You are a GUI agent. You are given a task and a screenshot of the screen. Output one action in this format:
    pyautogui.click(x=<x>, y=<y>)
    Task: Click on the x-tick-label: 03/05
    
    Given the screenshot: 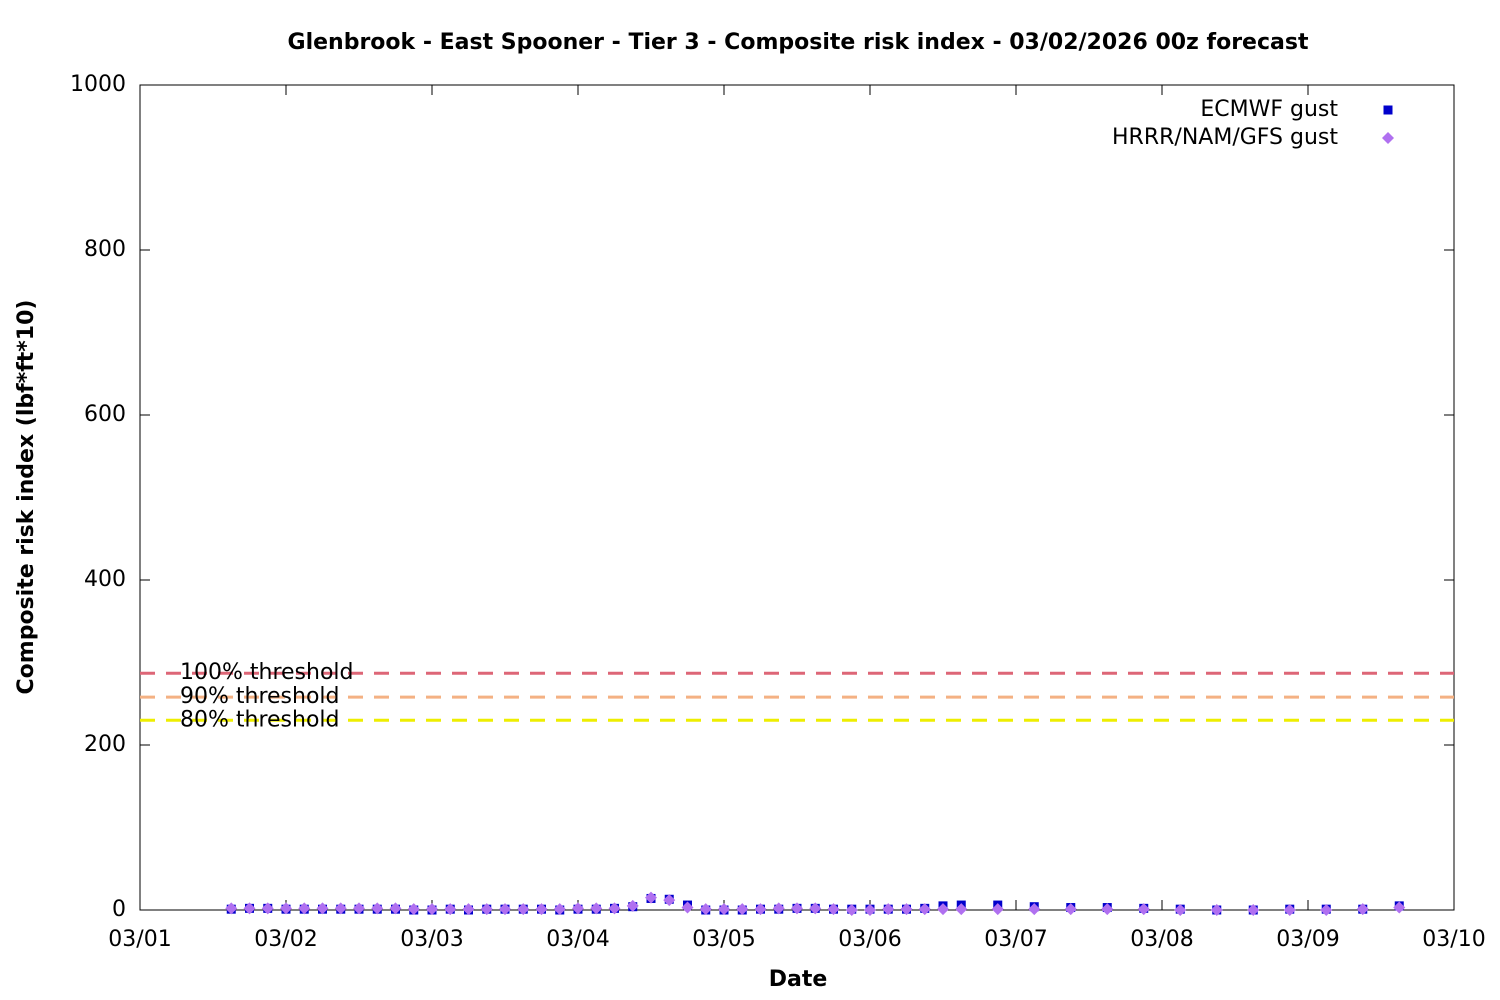 What is the action you would take?
    pyautogui.click(x=723, y=939)
    